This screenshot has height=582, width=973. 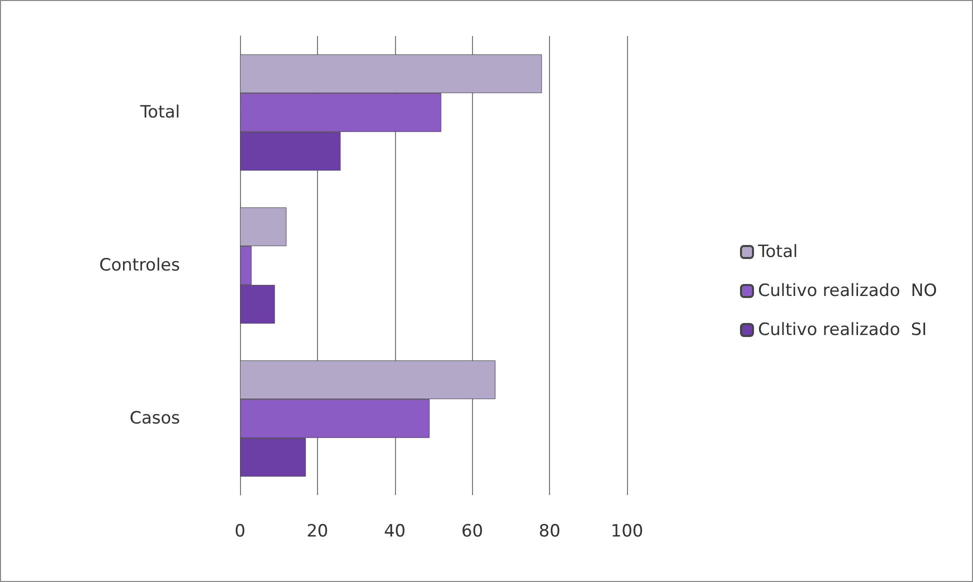 I want to click on legend-label: Total, so click(x=777, y=252).